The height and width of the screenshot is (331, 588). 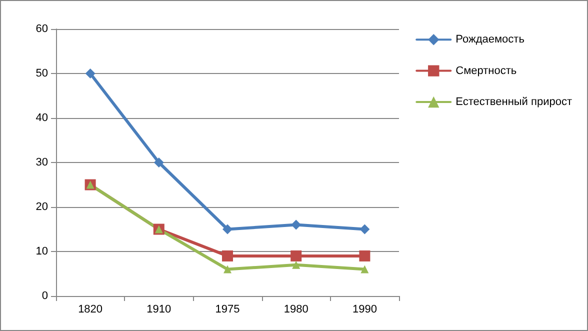 I want to click on x-tick-label: 1990, so click(x=364, y=310).